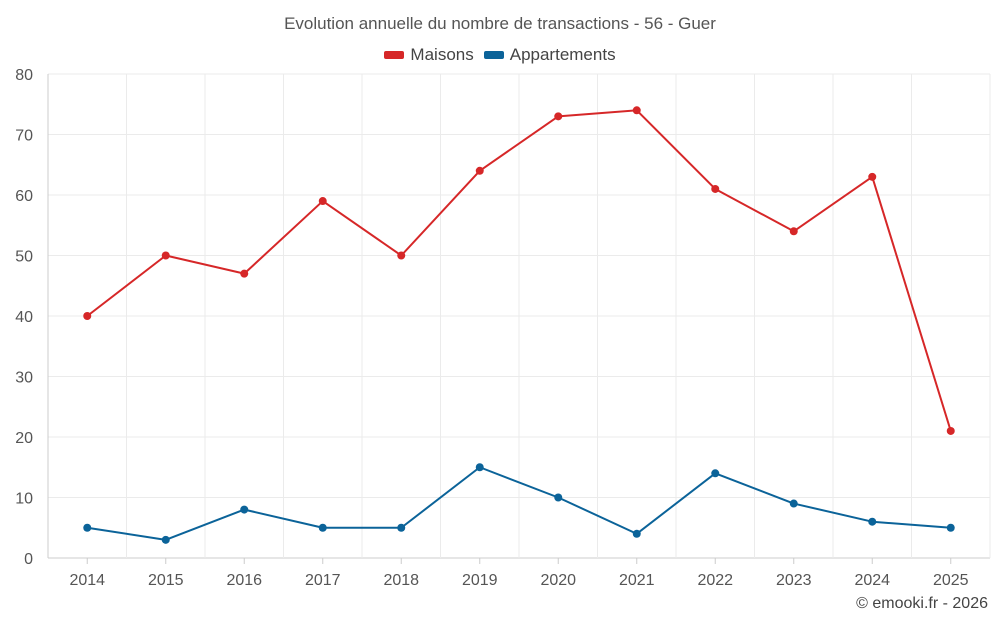  What do you see at coordinates (244, 580) in the screenshot?
I see `x-tick-label: 2016` at bounding box center [244, 580].